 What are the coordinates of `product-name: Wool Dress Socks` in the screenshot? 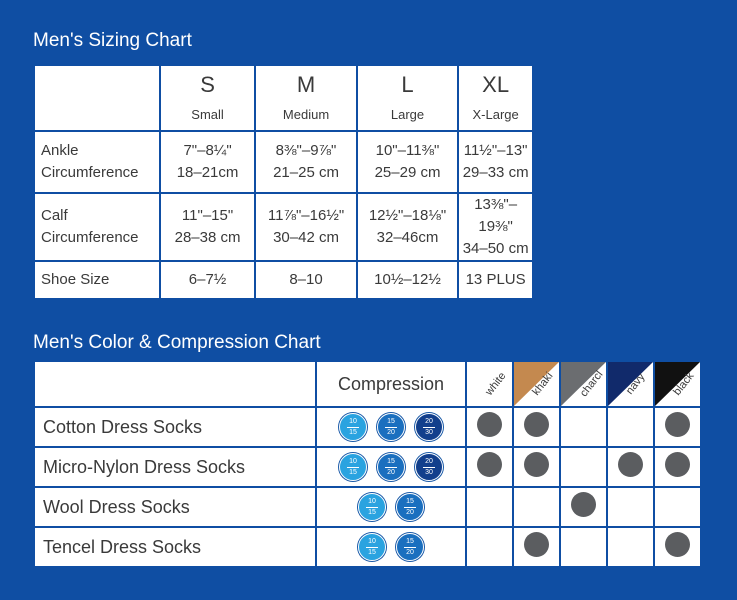 It's located at (175, 507).